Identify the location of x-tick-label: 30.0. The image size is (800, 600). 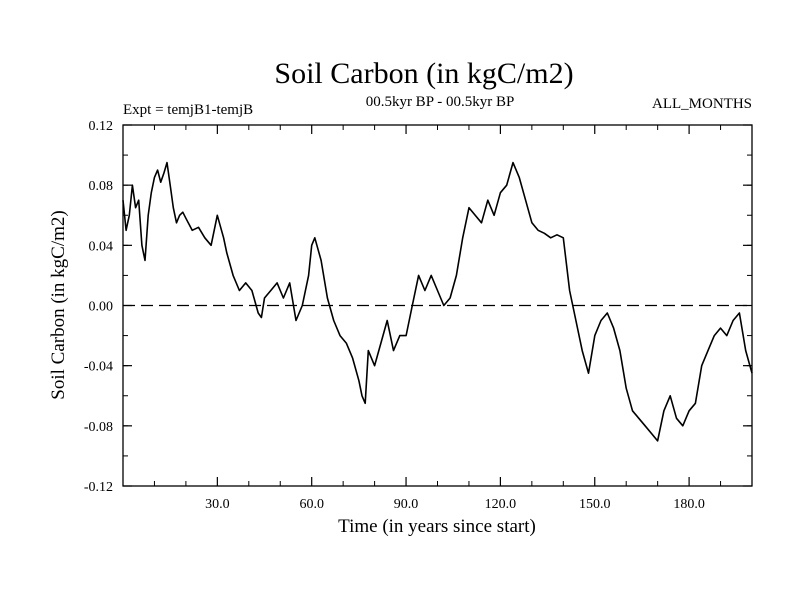
(217, 504).